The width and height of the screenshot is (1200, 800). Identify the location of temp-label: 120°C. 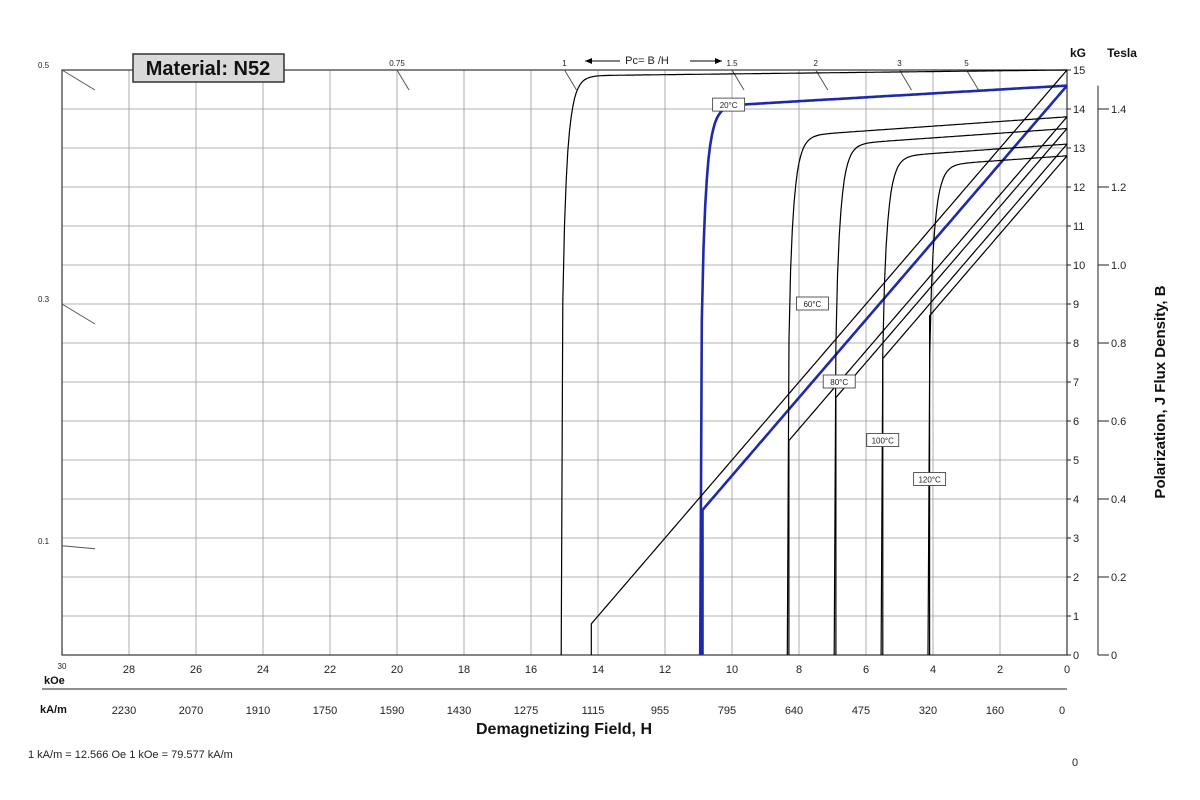
(929, 480).